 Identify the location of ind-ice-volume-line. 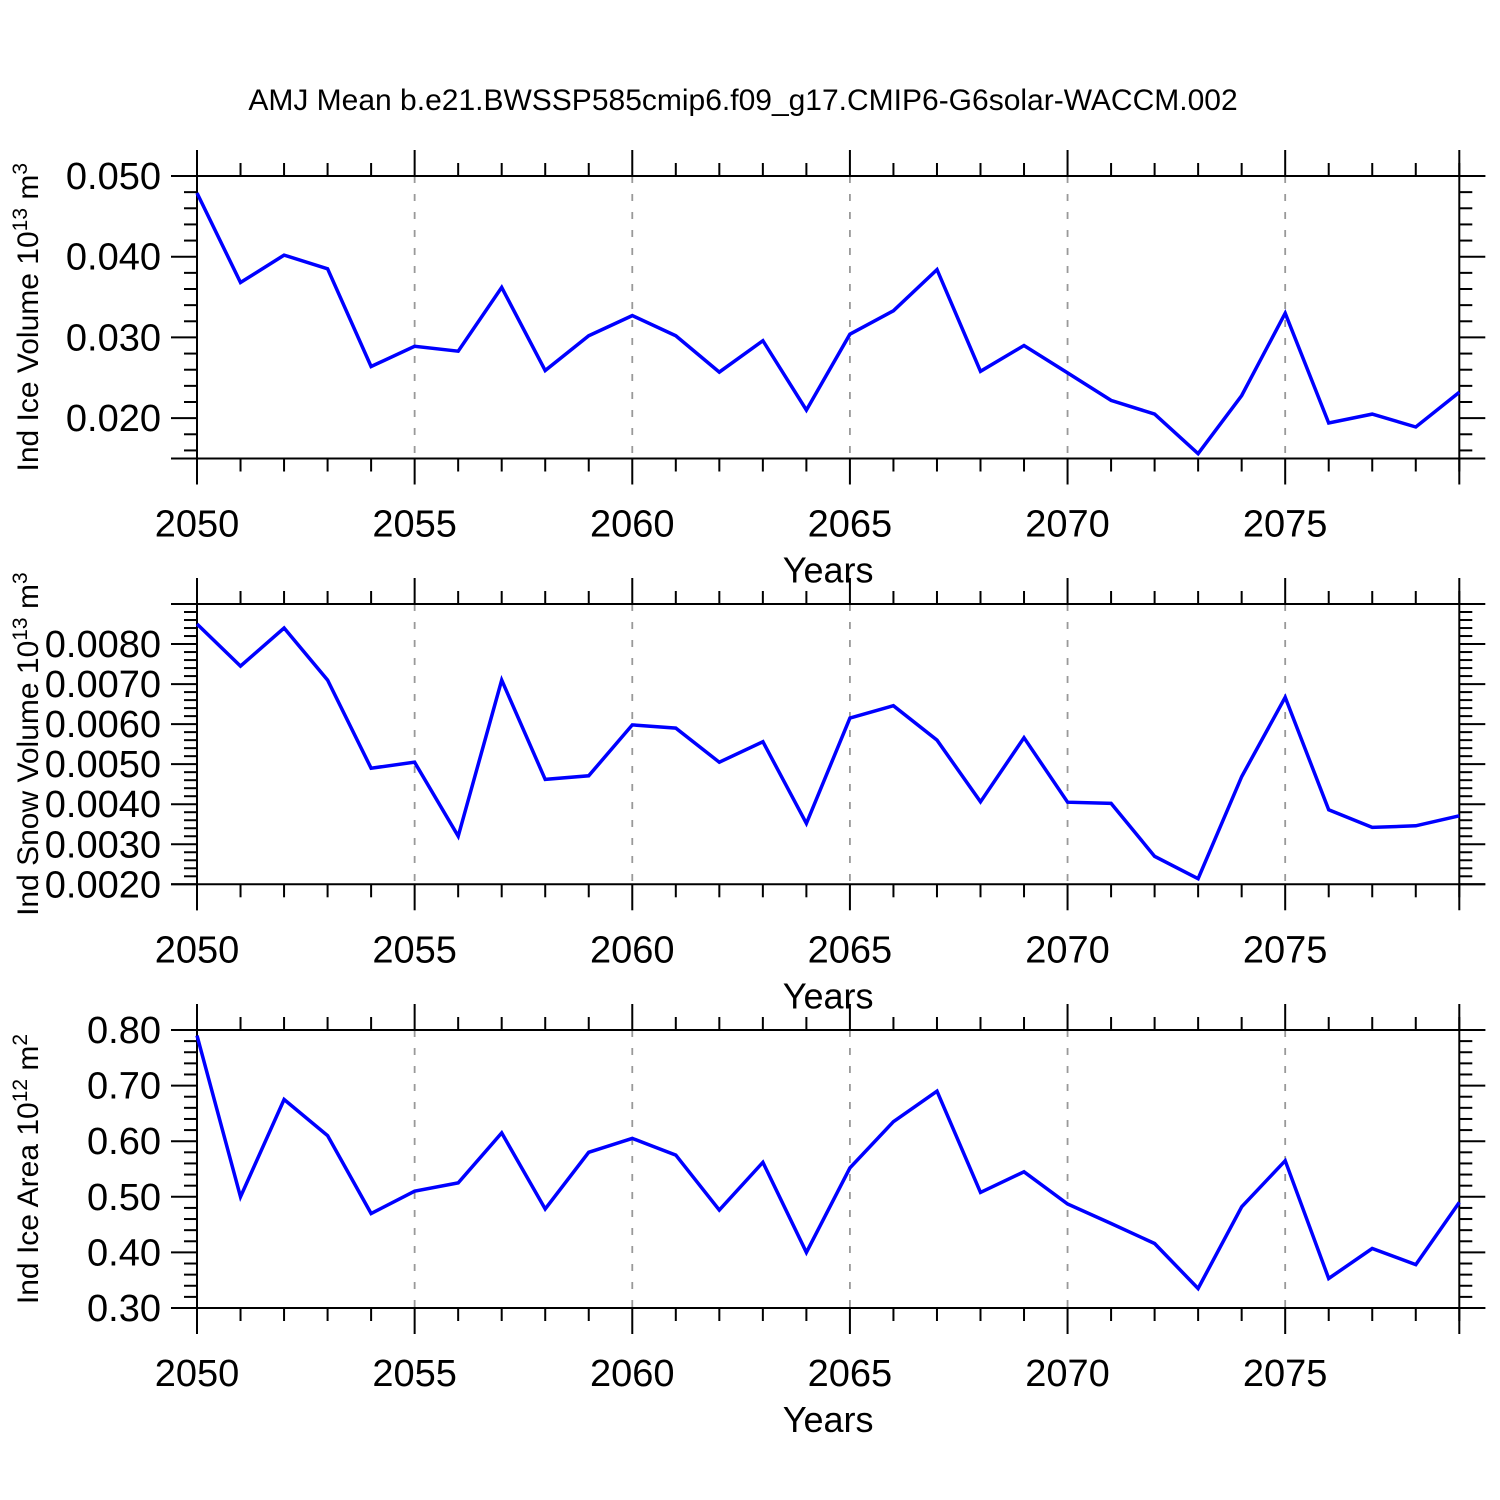
(828, 324).